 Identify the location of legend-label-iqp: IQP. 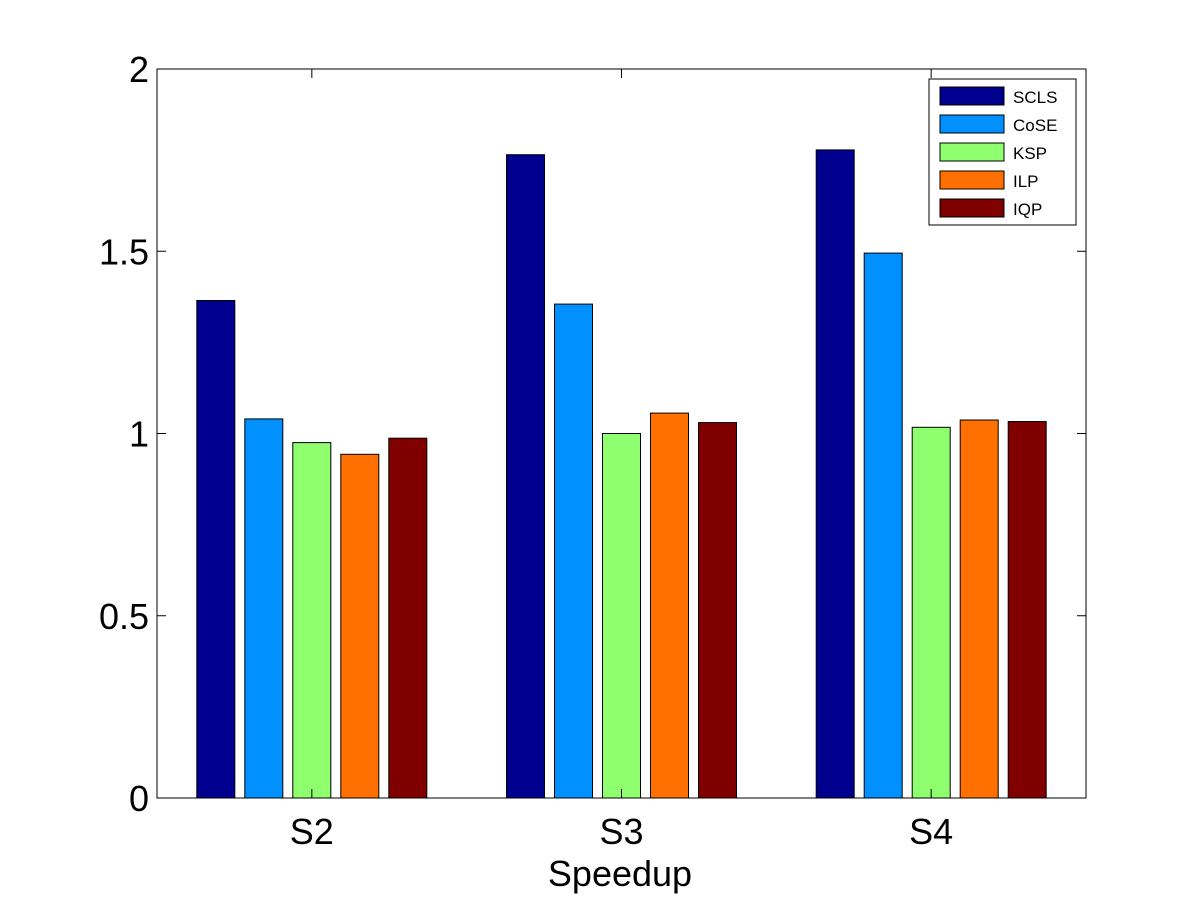
(1027, 209).